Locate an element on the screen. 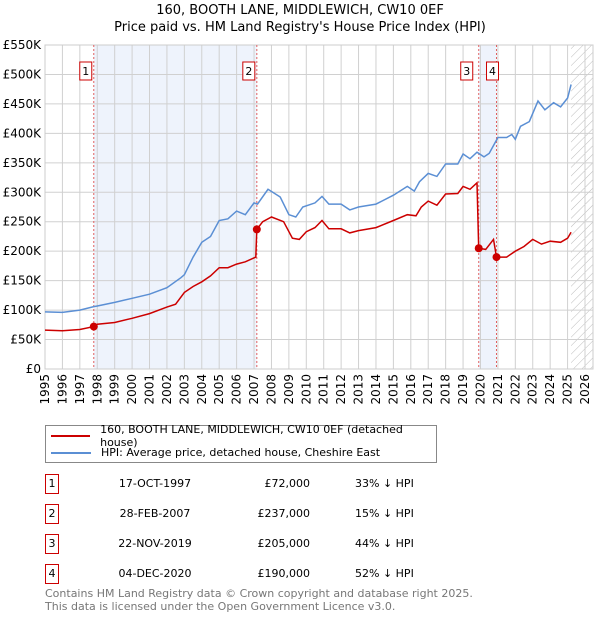 The image size is (600, 620). x-tick-label: 2016 is located at coordinates (411, 389).